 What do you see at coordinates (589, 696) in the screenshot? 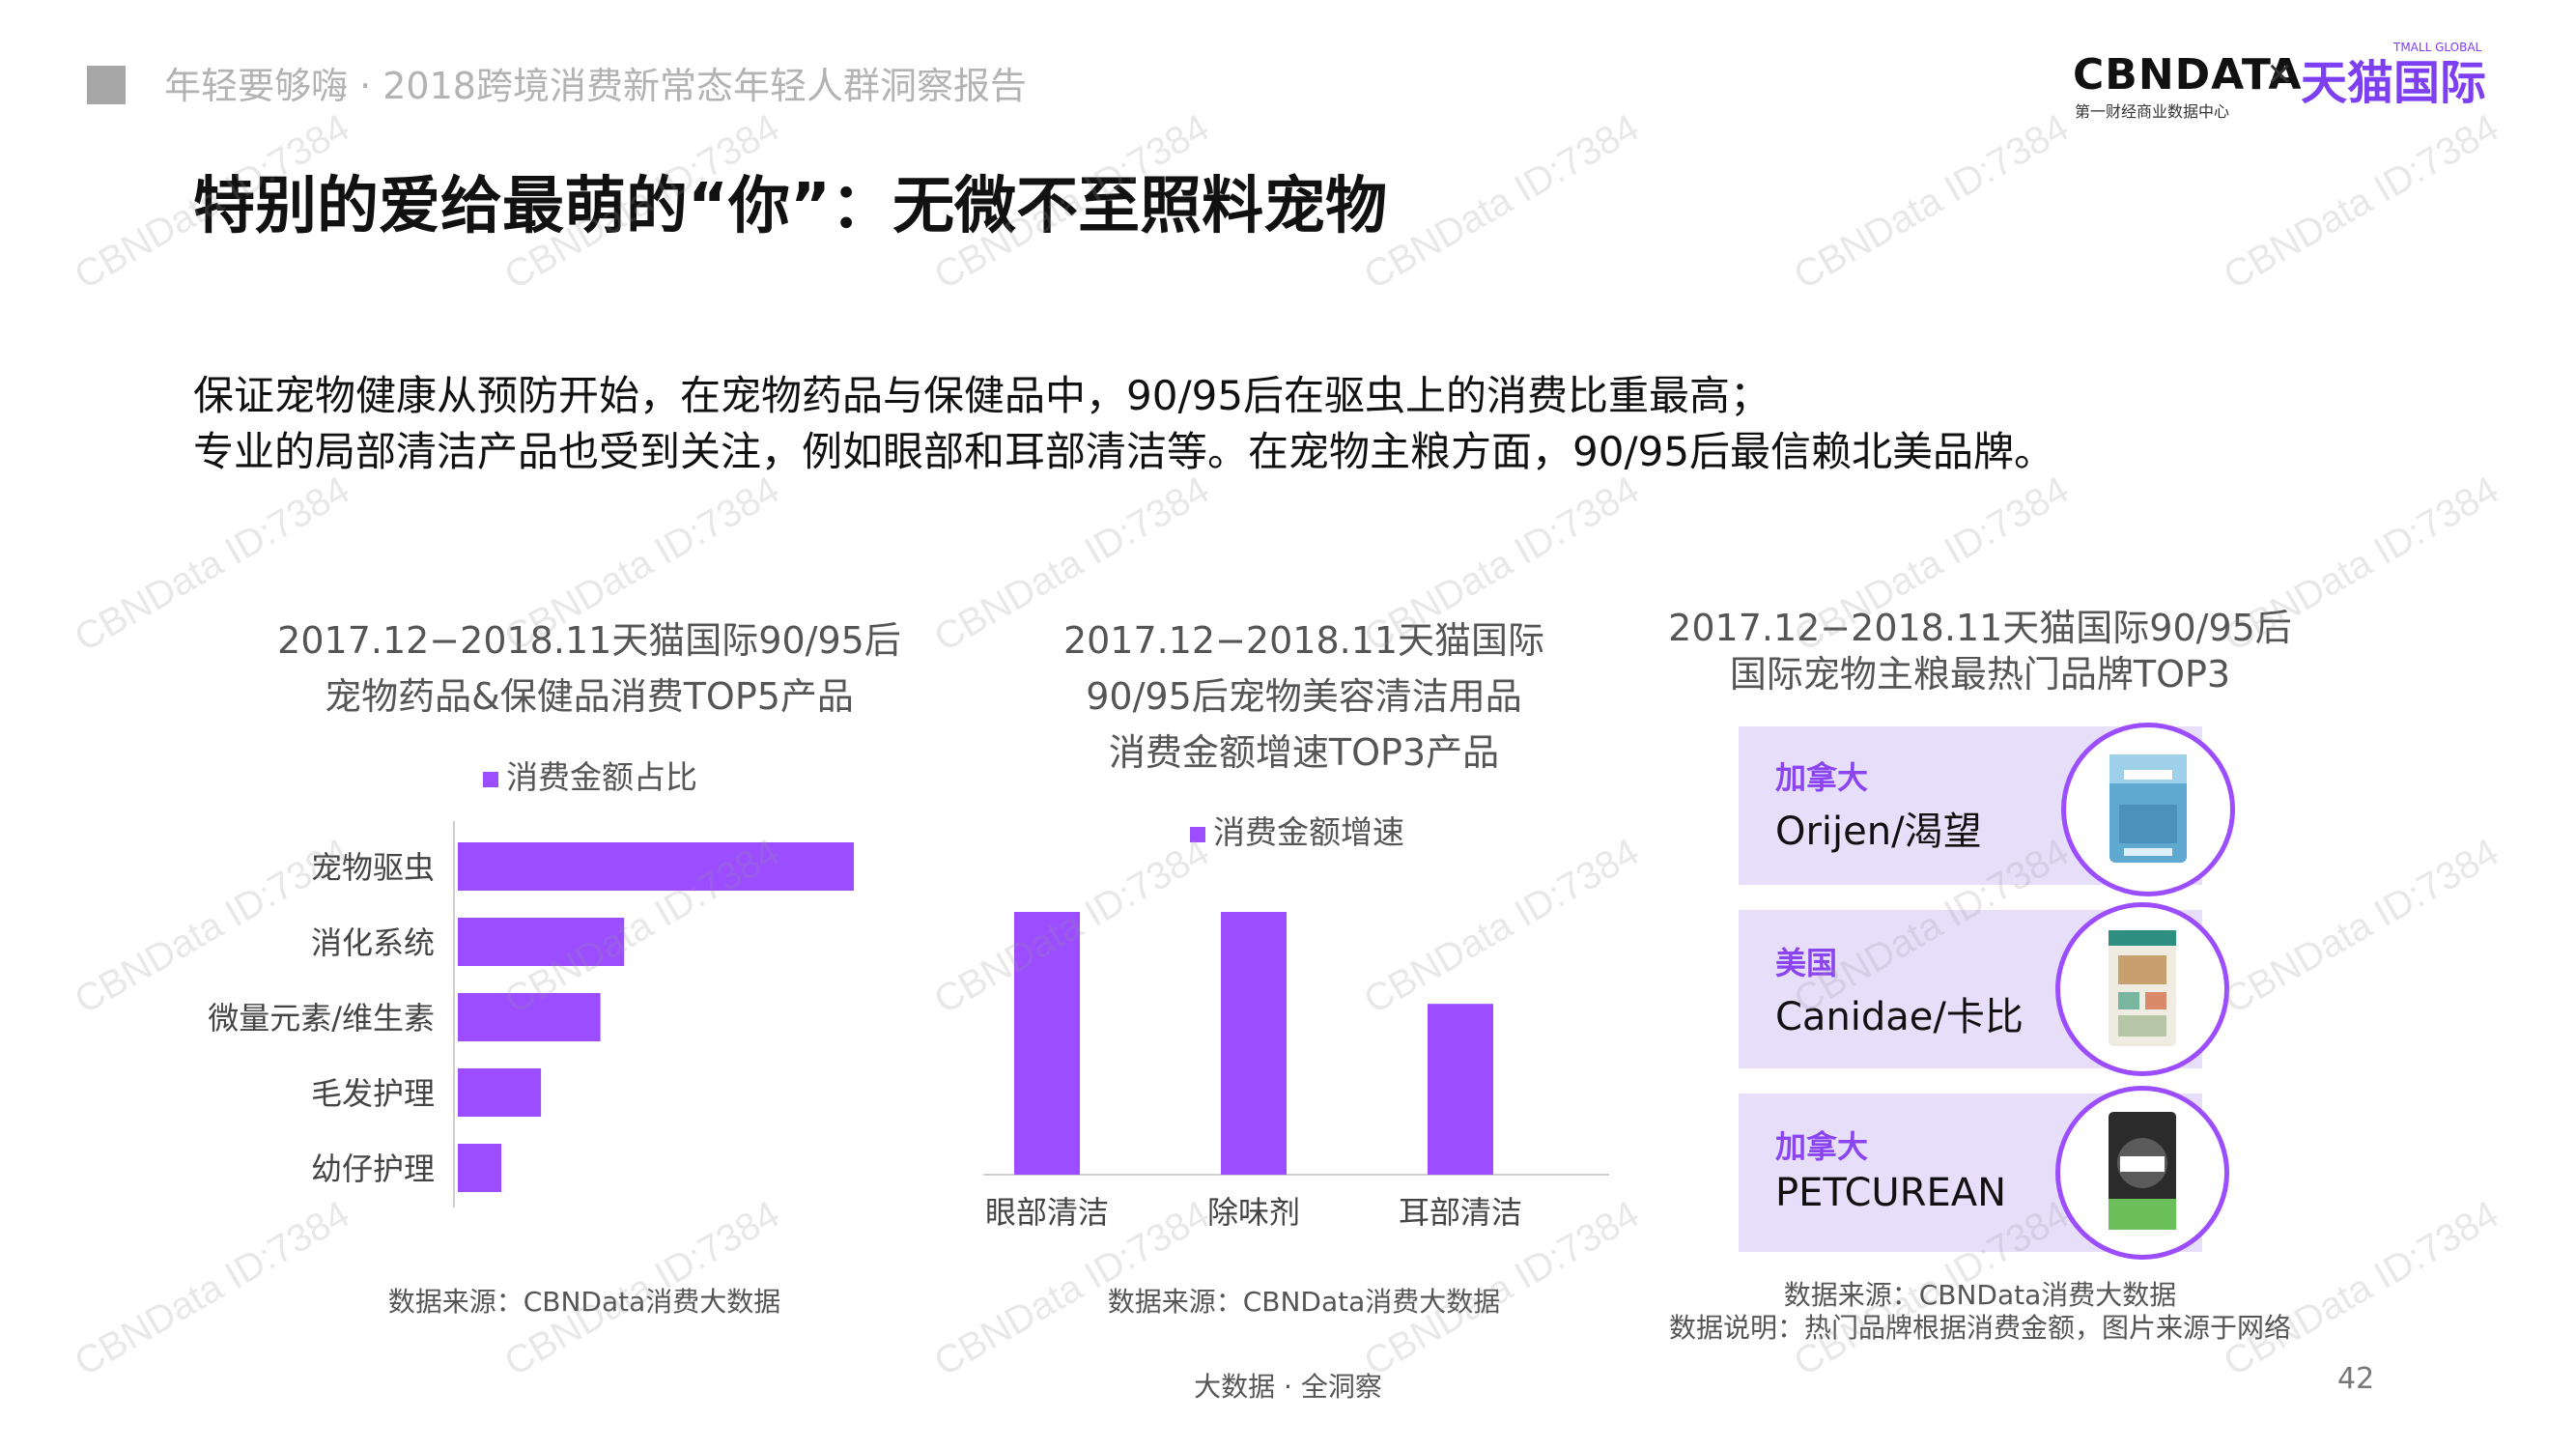
I see `chart1-title-line-2: 宠物药品&保健品消费TOP5产品` at bounding box center [589, 696].